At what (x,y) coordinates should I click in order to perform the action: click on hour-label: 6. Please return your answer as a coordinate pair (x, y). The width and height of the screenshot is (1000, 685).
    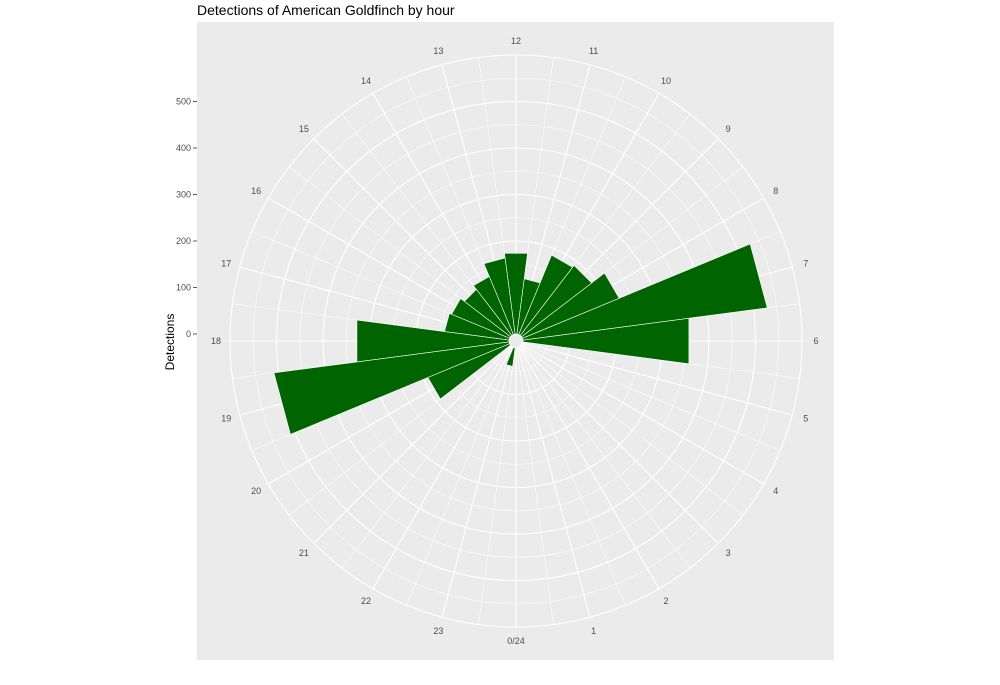
    Looking at the image, I should click on (815, 341).